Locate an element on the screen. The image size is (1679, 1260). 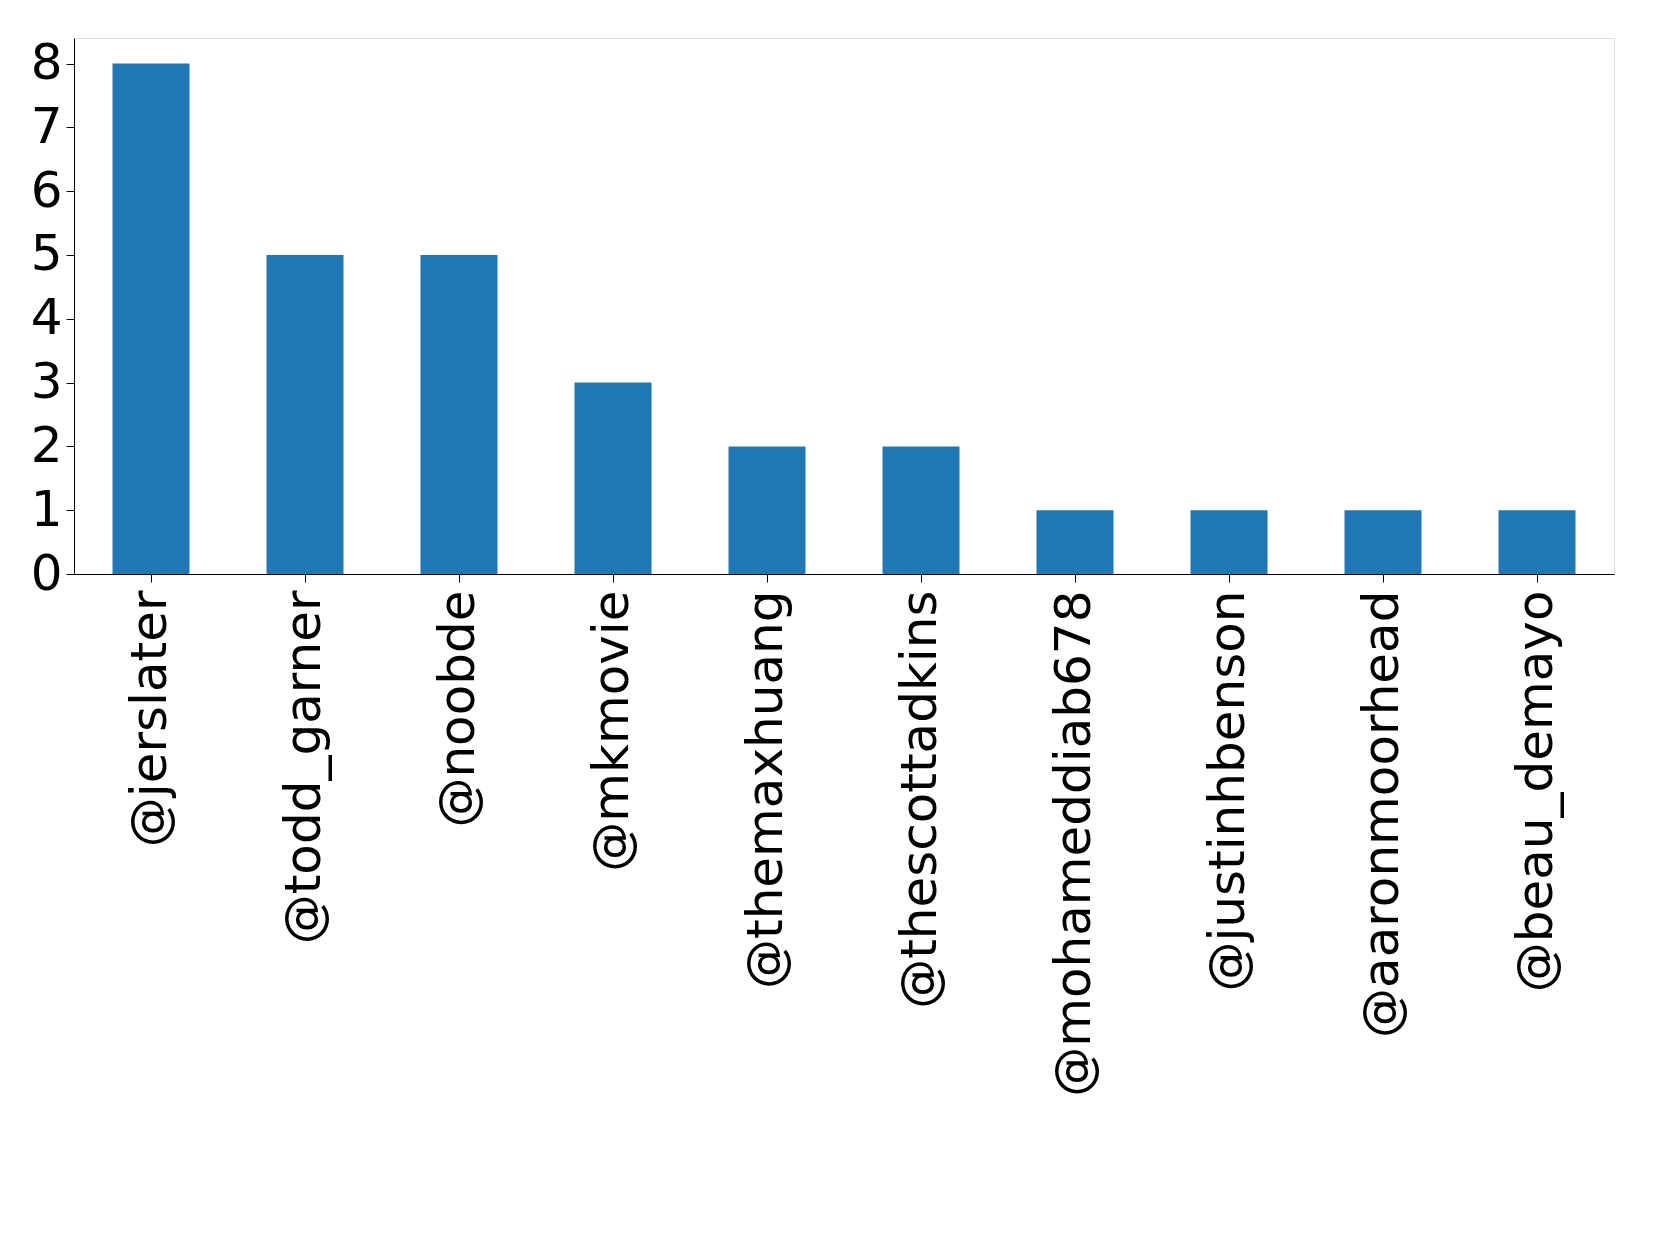
x-tick-label: @noobde is located at coordinates (457, 709).